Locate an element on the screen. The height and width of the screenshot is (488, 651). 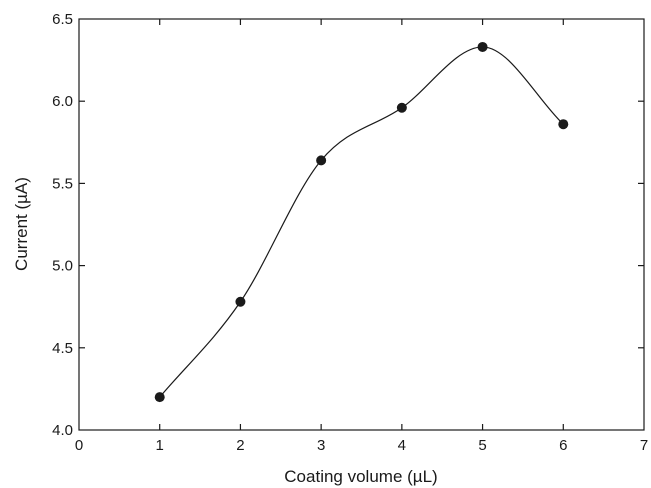
x-tick-label: 7 is located at coordinates (644, 445).